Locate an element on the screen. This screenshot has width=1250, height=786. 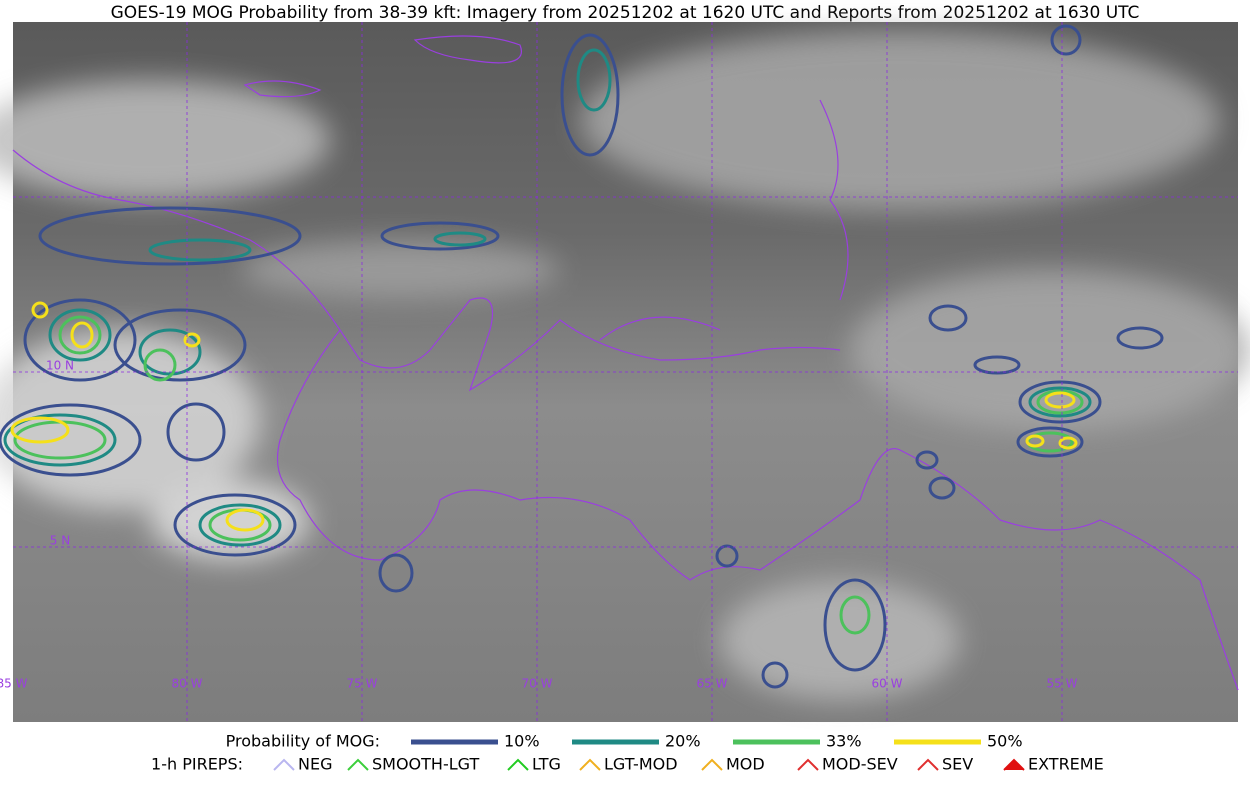
lat-label: 5 N is located at coordinates (60, 541).